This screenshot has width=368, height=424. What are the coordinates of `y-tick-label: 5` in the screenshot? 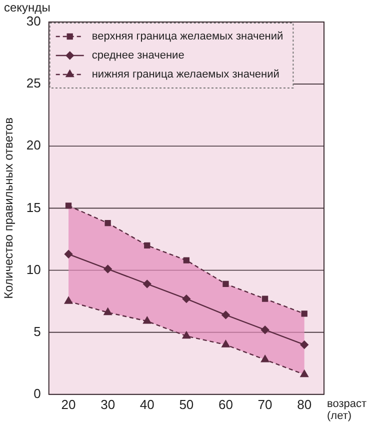 It's located at (37, 331).